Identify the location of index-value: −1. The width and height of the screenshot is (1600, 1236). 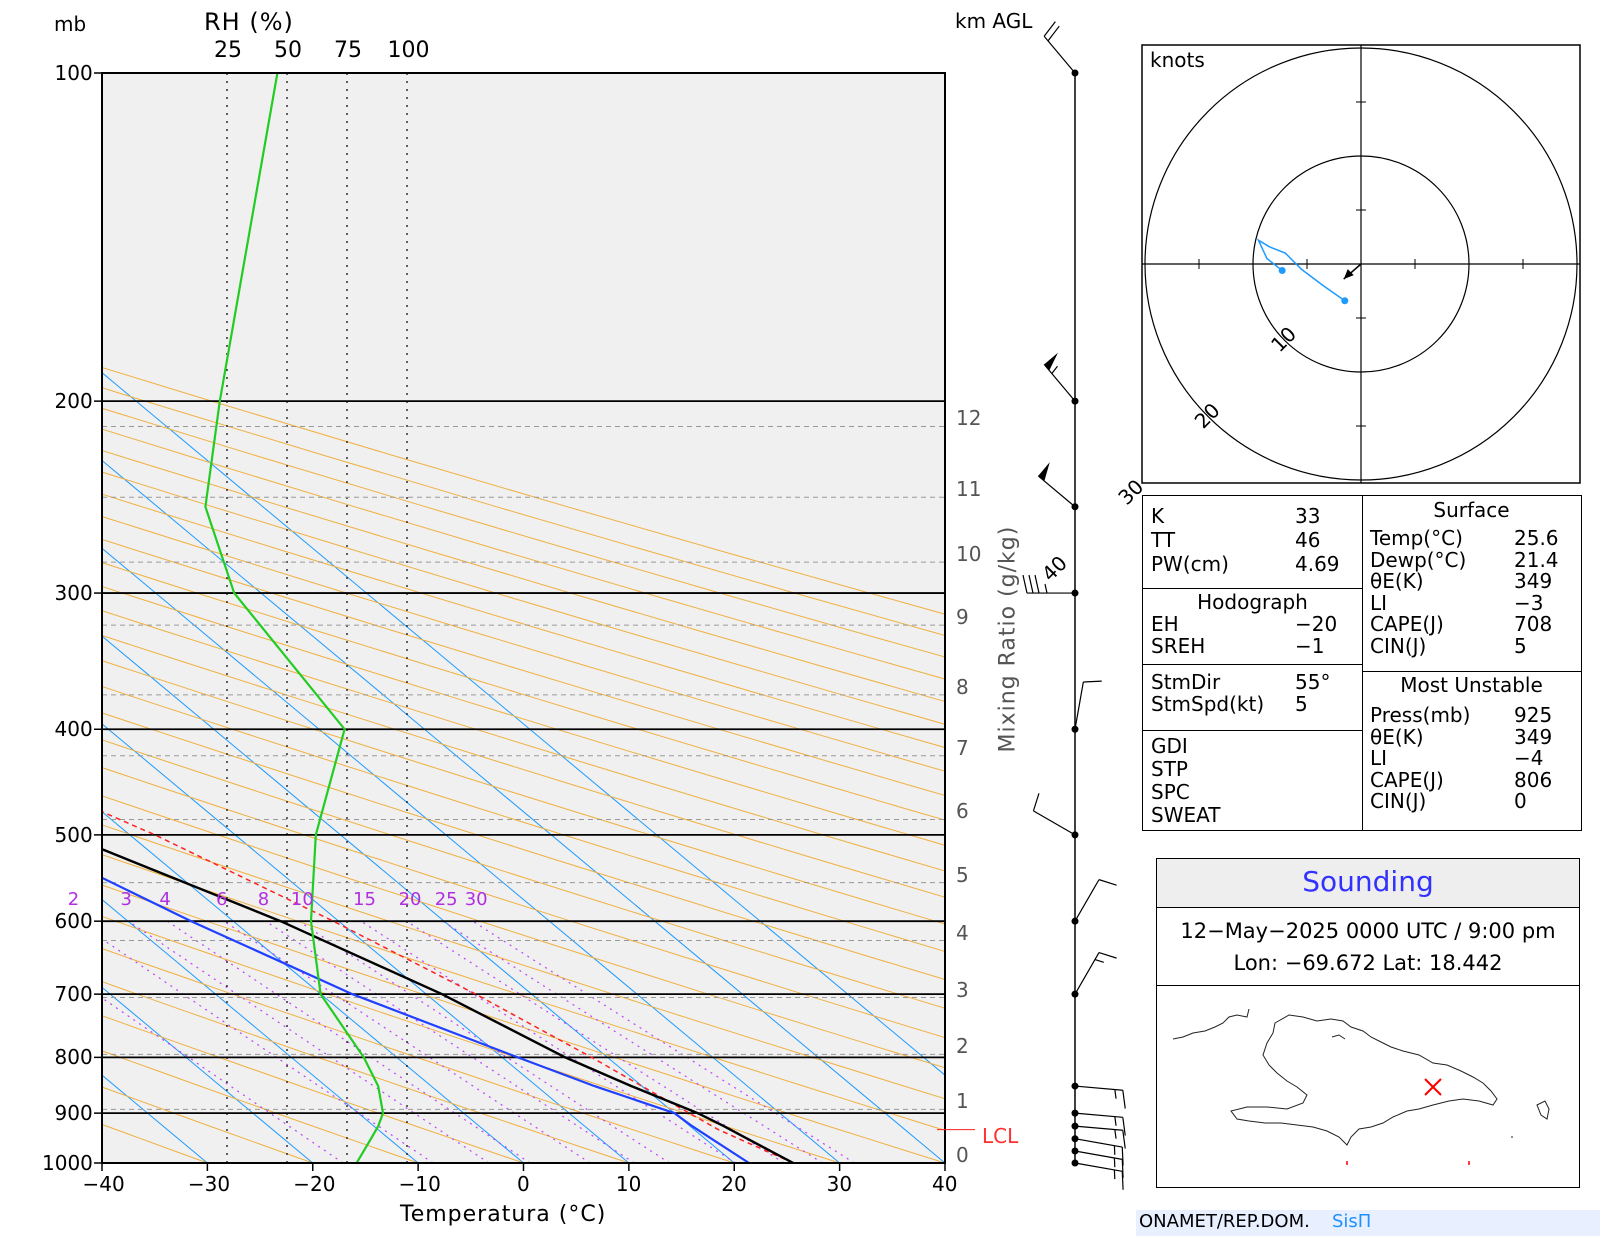
(1310, 646).